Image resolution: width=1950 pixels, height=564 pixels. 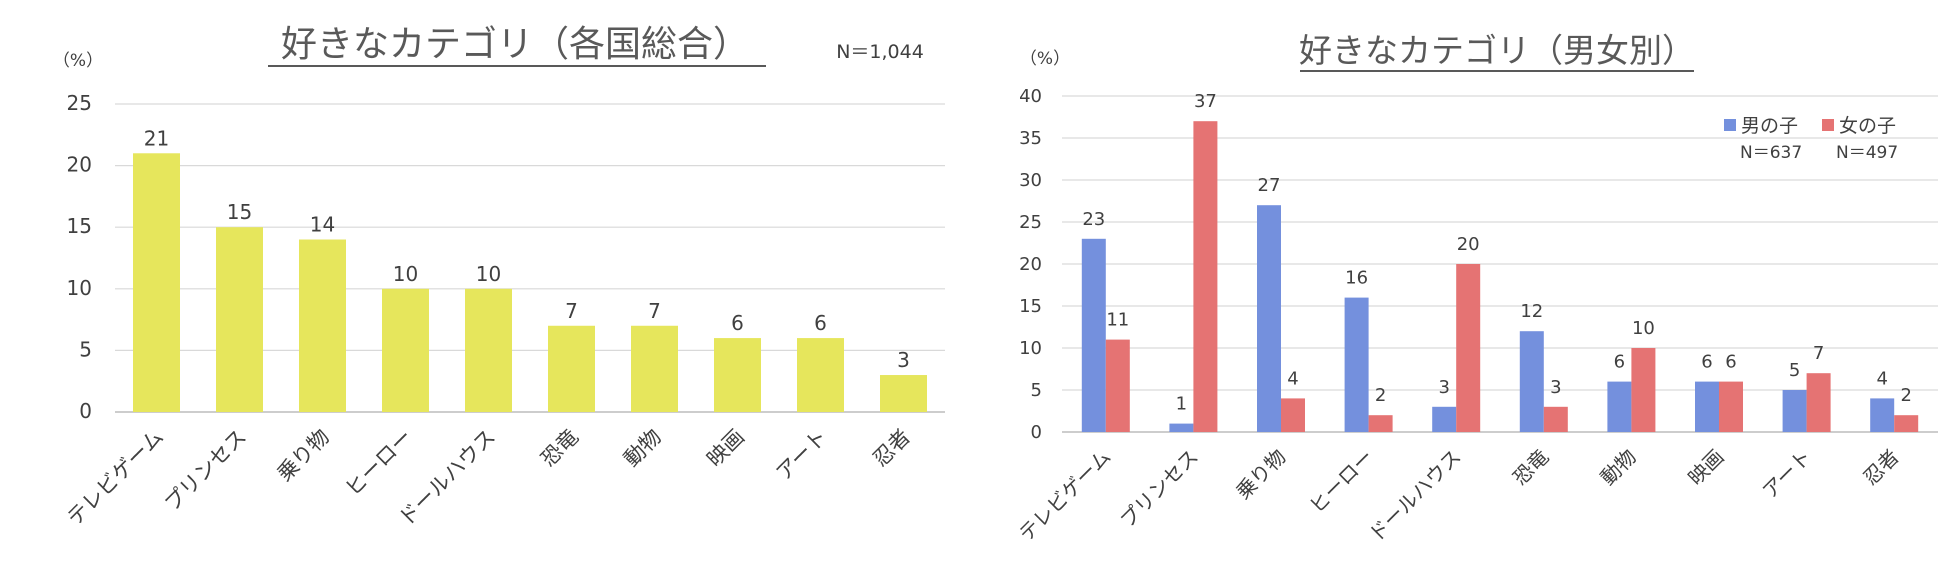 I want to click on data-label: 5, so click(x=1794, y=370).